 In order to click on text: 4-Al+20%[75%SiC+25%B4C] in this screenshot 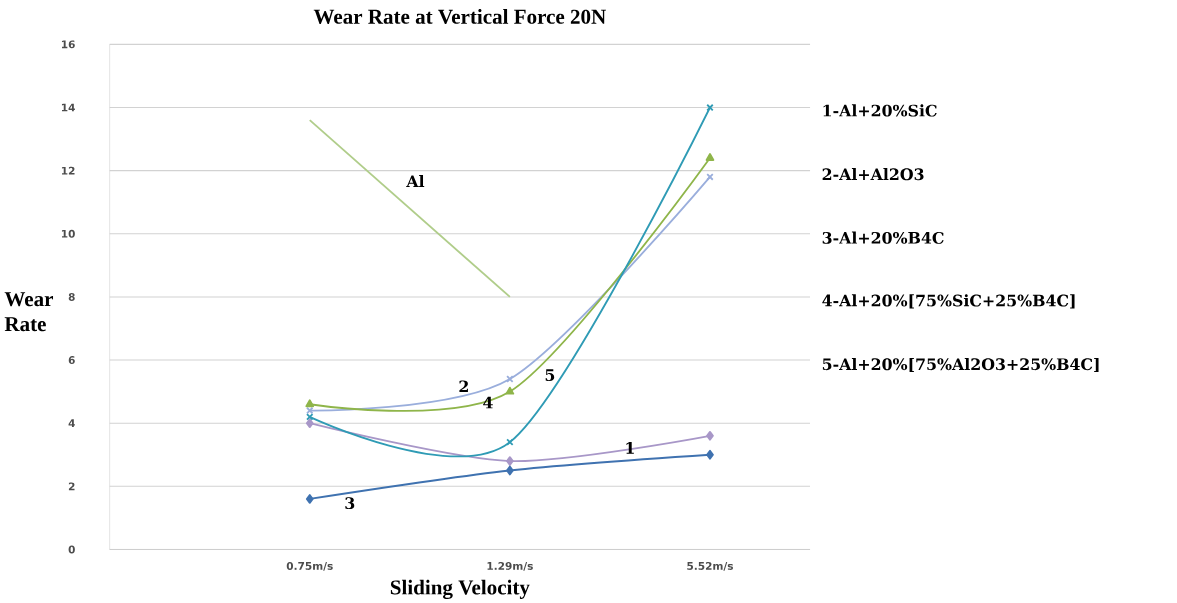, I will do `click(948, 301)`.